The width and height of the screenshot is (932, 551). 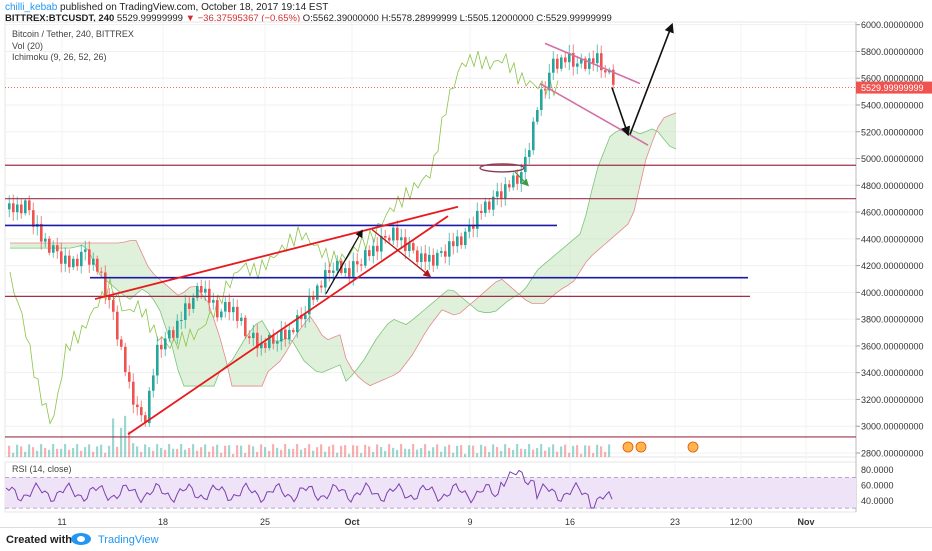 I want to click on x-tick-label: 18, so click(x=163, y=522).